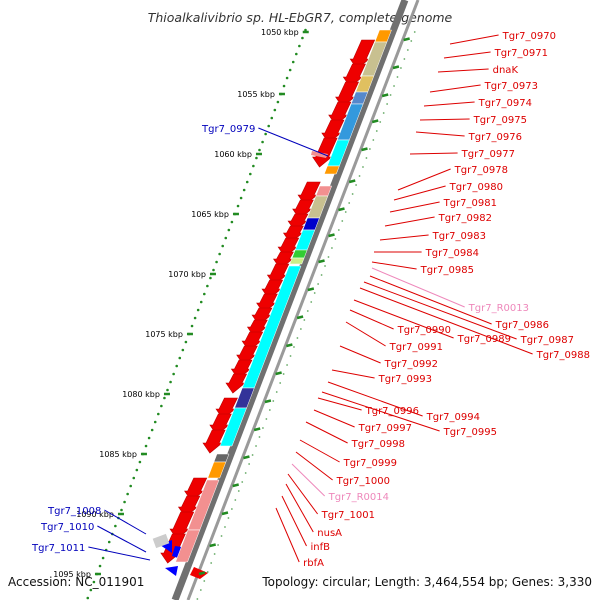 This screenshot has height=600, width=600. Describe the element at coordinates (521, 53) in the screenshot. I see `gene-label: Tgr7_0971` at that location.